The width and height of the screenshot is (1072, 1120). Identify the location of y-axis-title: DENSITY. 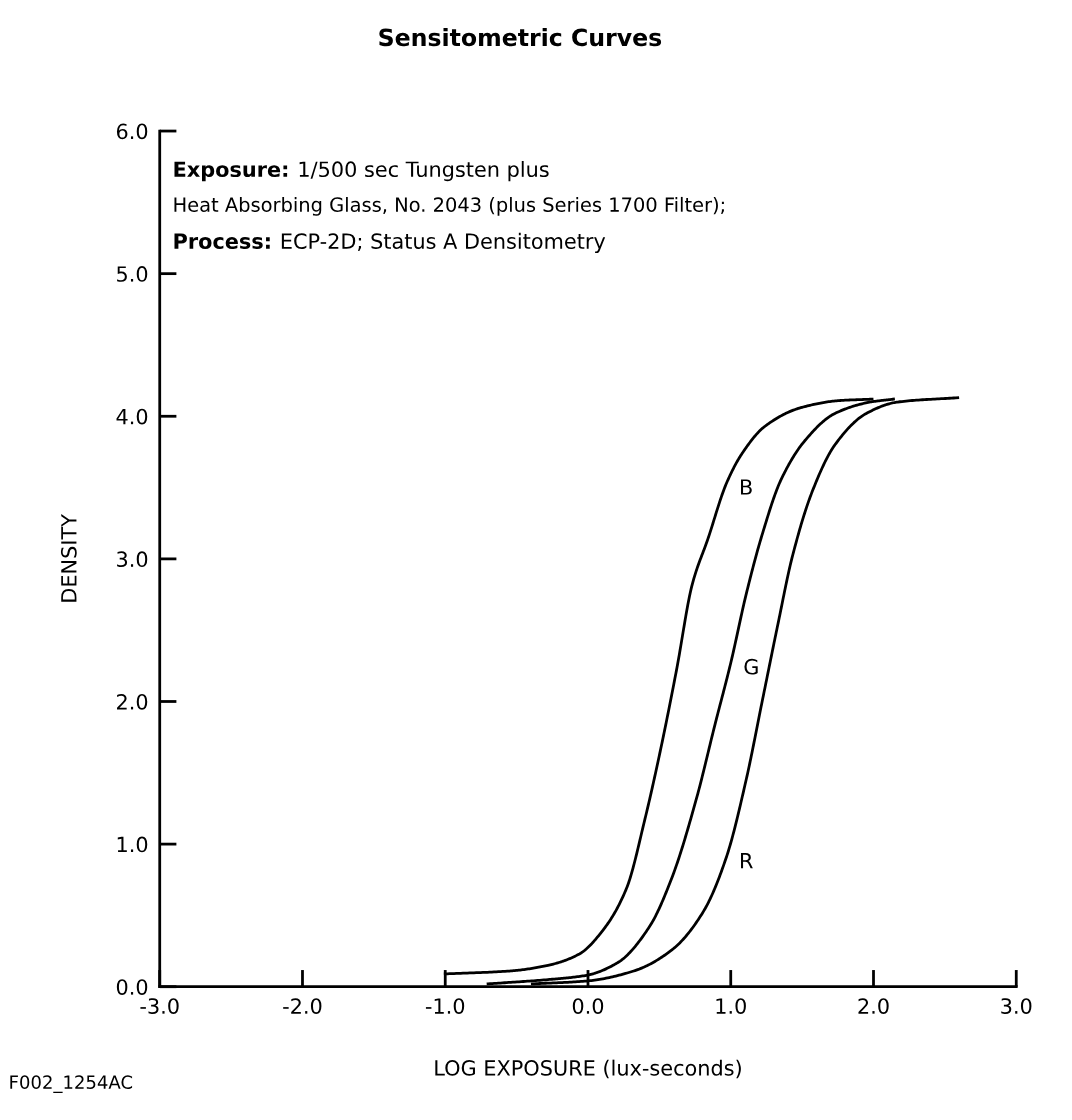
(68, 558).